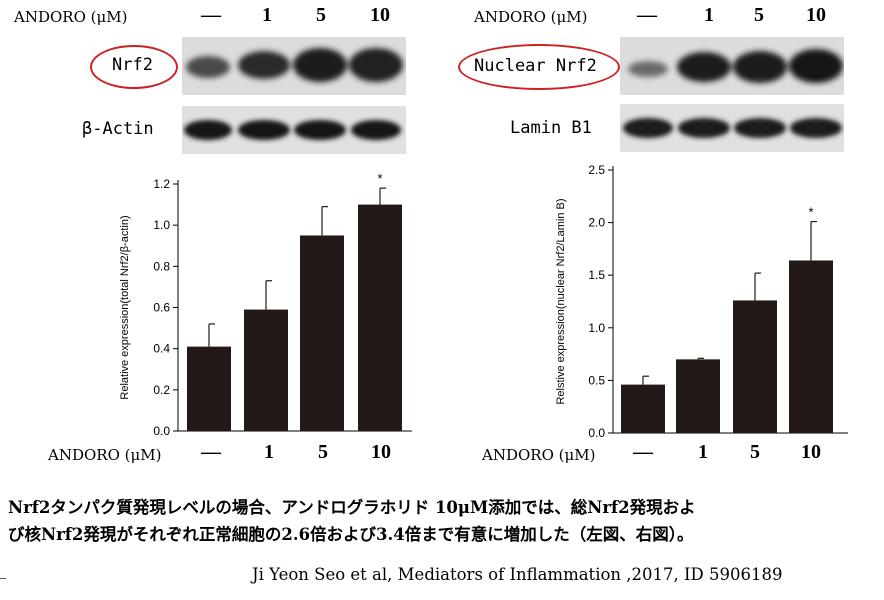  What do you see at coordinates (379, 178) in the screenshot?
I see `left-significance-3: *` at bounding box center [379, 178].